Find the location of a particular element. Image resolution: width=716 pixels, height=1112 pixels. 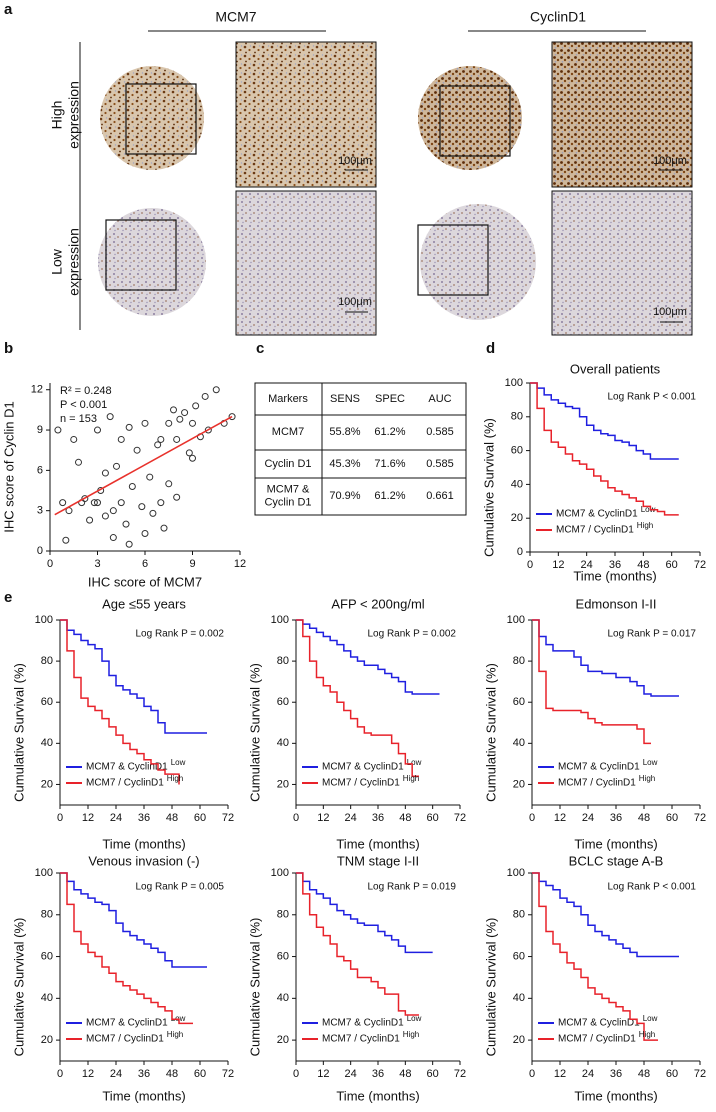

panel-label: c is located at coordinates (260, 348).